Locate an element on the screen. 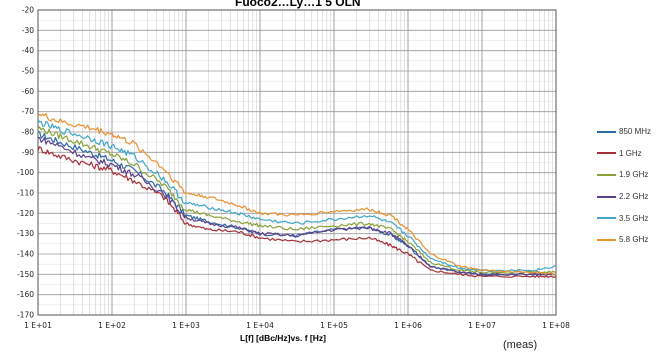 This screenshot has width=670, height=355. x-tick-label: 1 E+02 is located at coordinates (112, 325).